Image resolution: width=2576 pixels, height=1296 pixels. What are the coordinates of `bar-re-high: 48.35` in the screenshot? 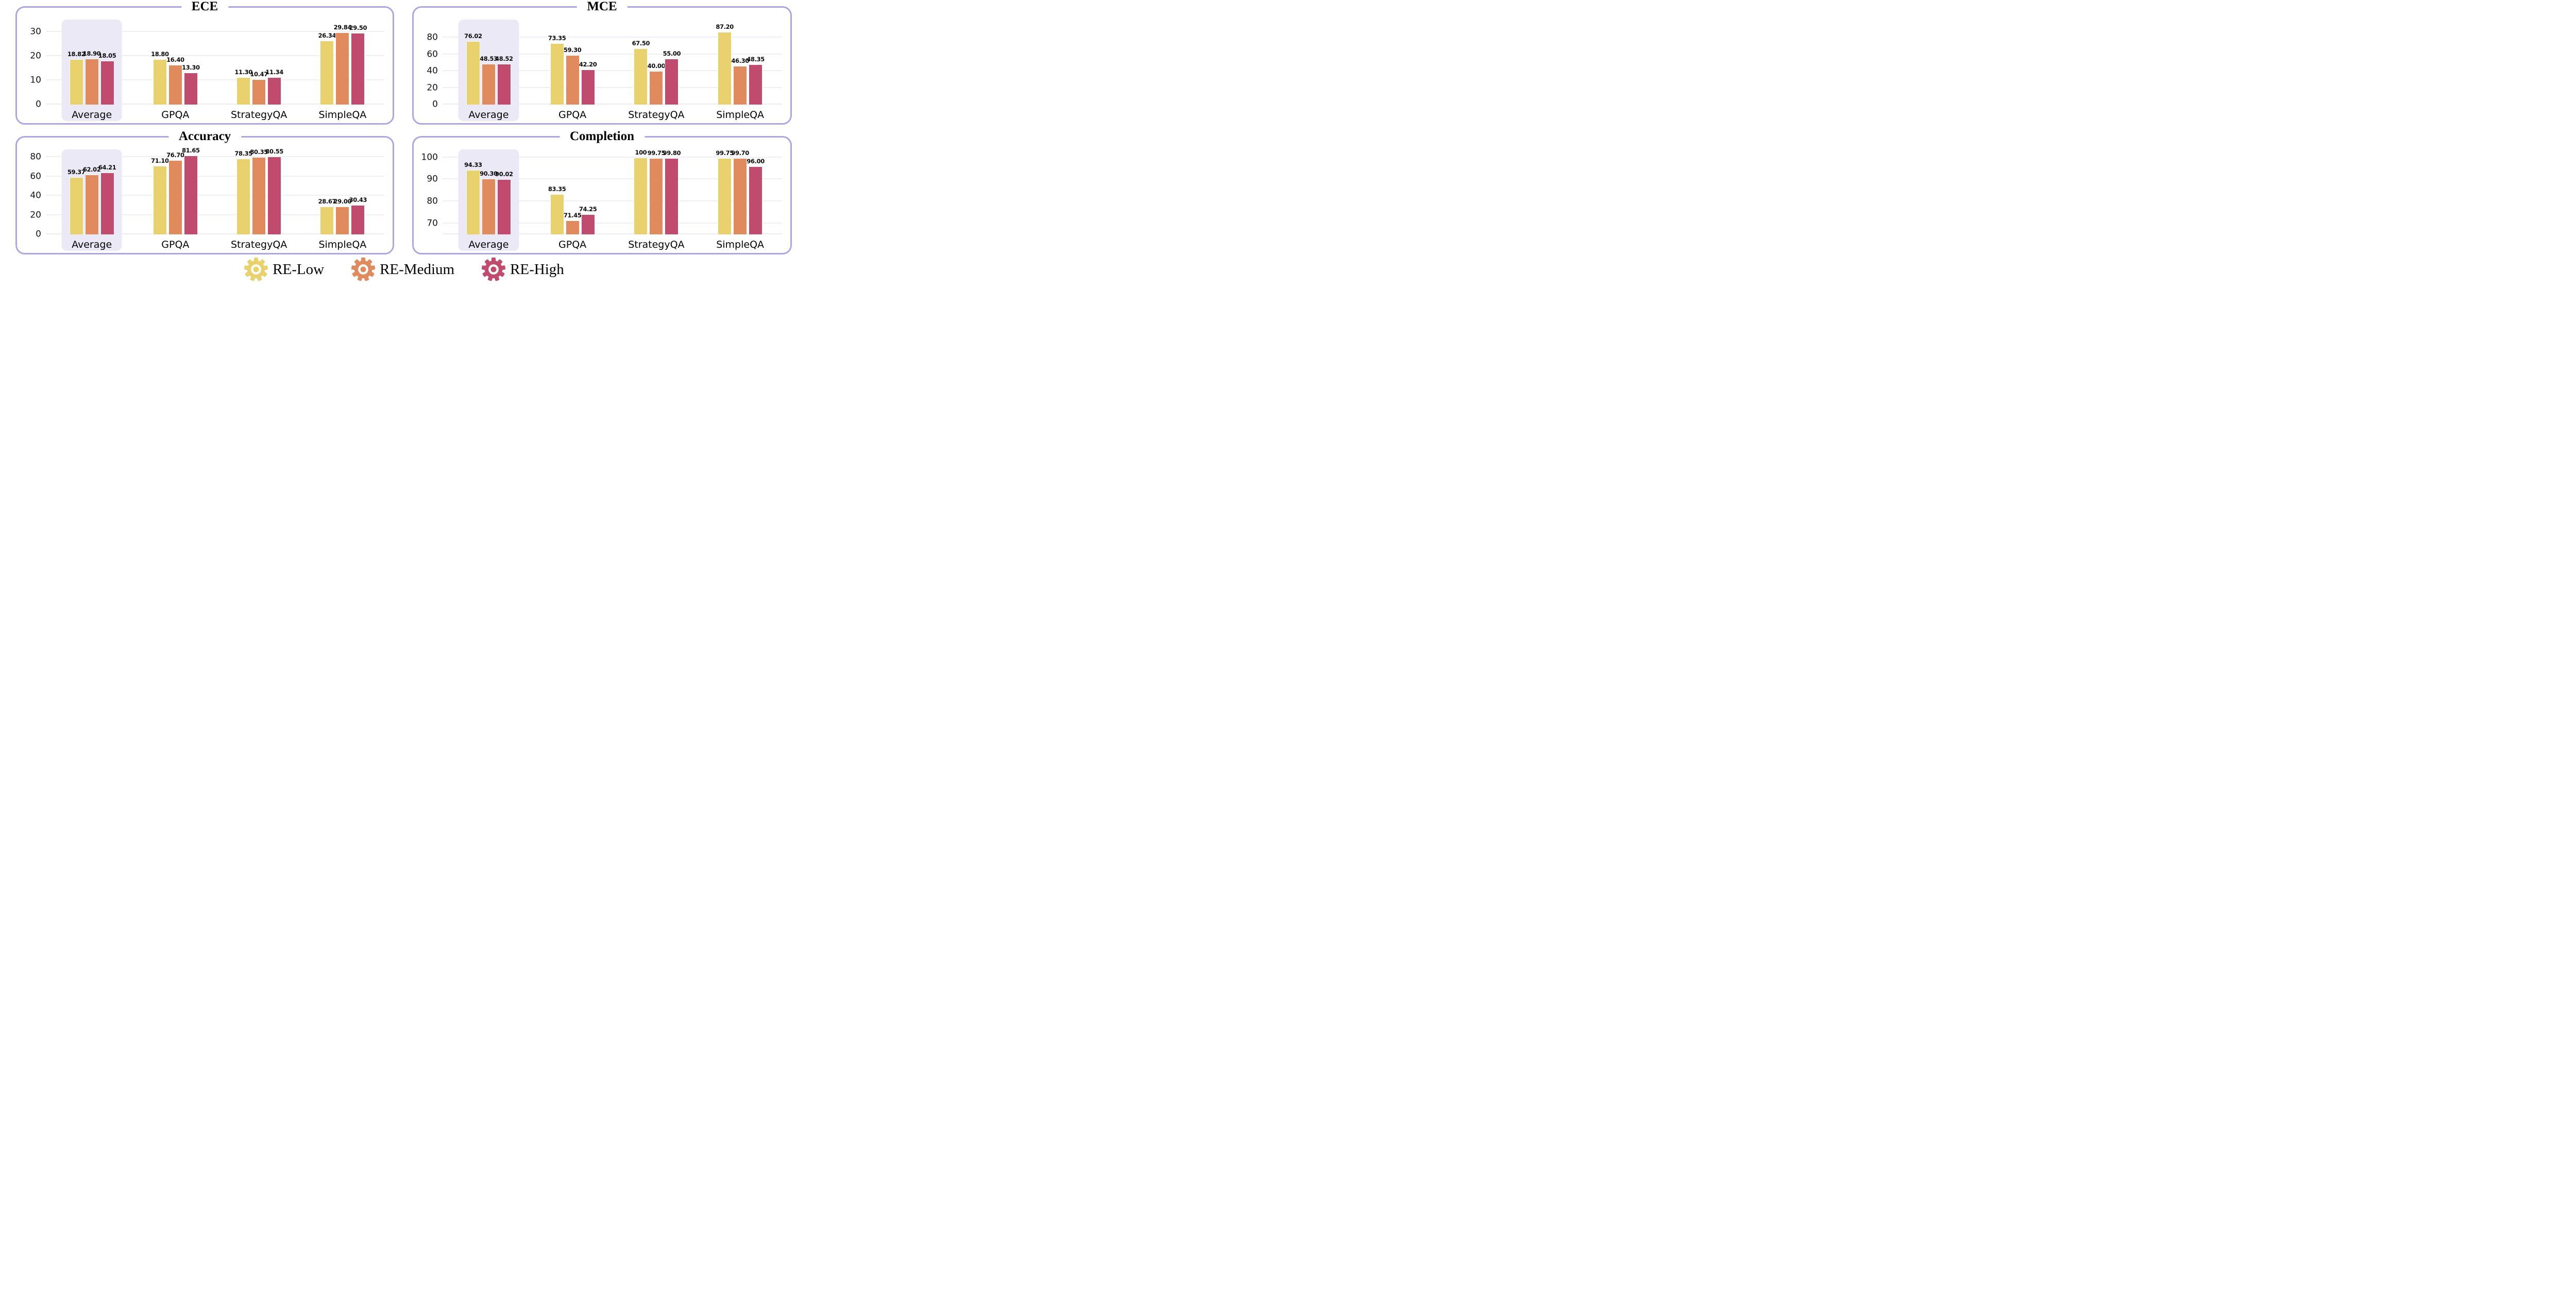 It's located at (756, 80).